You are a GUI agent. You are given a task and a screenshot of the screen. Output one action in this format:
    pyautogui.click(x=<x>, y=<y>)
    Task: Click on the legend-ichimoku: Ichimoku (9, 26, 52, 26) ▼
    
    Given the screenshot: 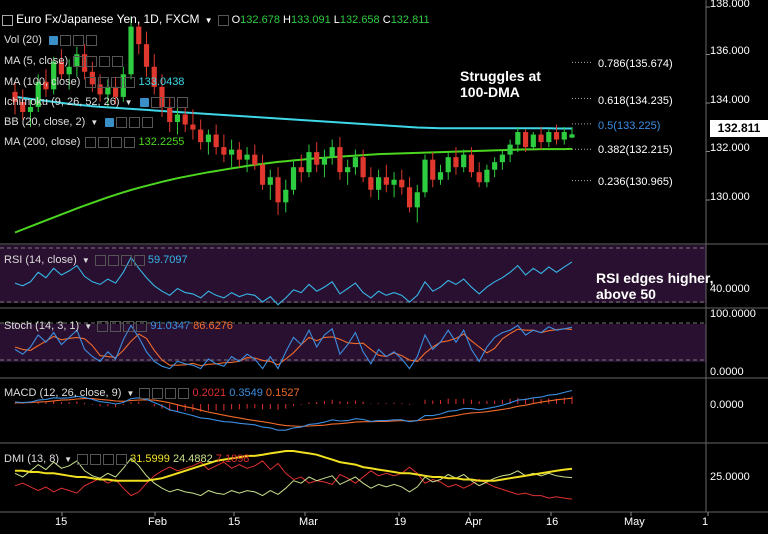 What is the action you would take?
    pyautogui.click(x=96, y=102)
    